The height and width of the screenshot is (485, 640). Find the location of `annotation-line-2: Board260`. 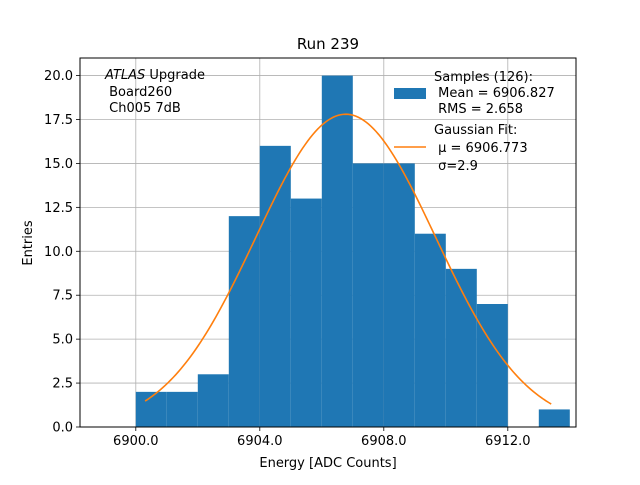

annotation-line-2: Board260 is located at coordinates (138, 92).